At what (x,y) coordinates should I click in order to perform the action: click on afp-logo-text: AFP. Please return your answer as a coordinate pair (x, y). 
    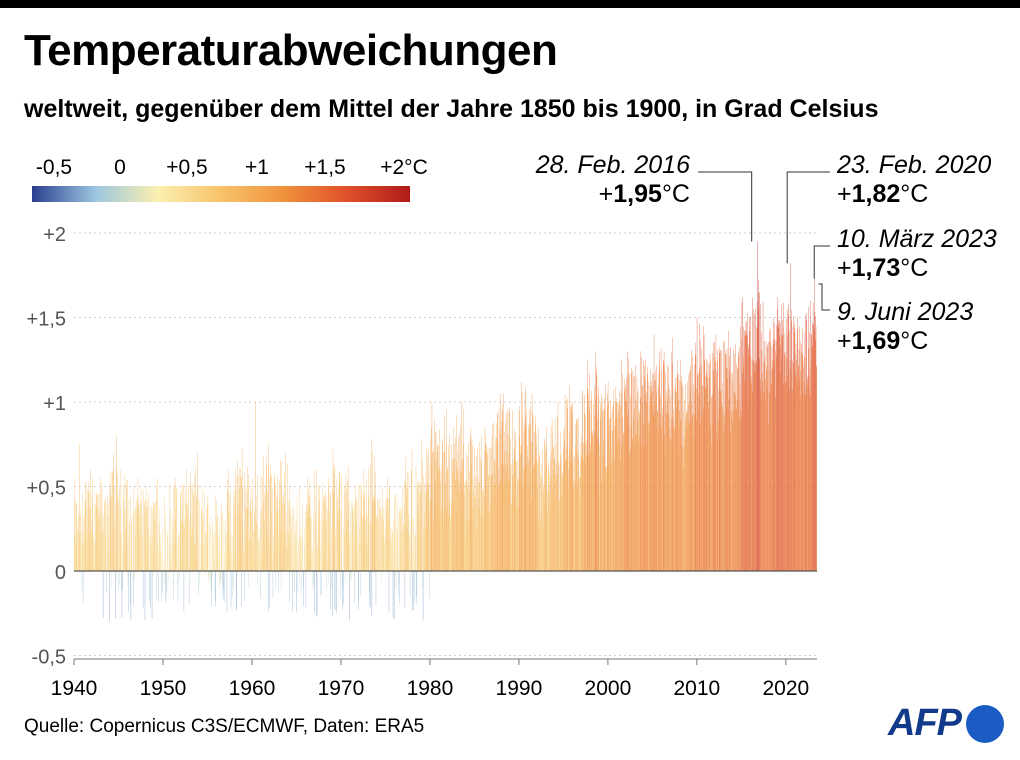
    Looking at the image, I should click on (925, 723).